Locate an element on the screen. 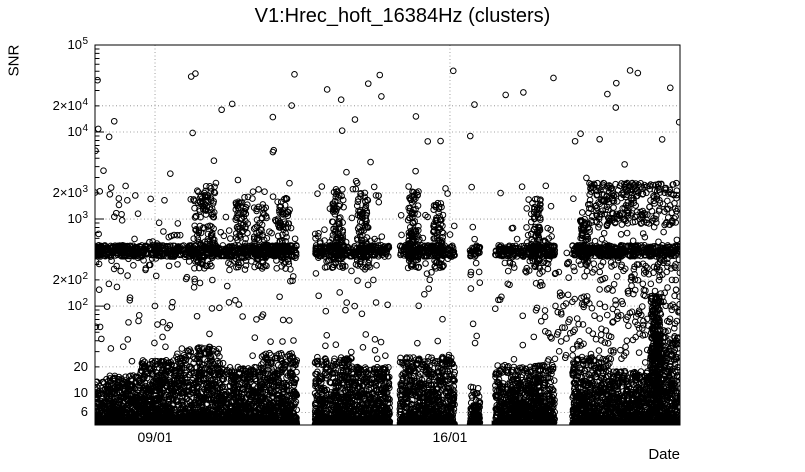 Image resolution: width=805 pixels, height=472 pixels. y-tick-label: 105 is located at coordinates (77, 44).